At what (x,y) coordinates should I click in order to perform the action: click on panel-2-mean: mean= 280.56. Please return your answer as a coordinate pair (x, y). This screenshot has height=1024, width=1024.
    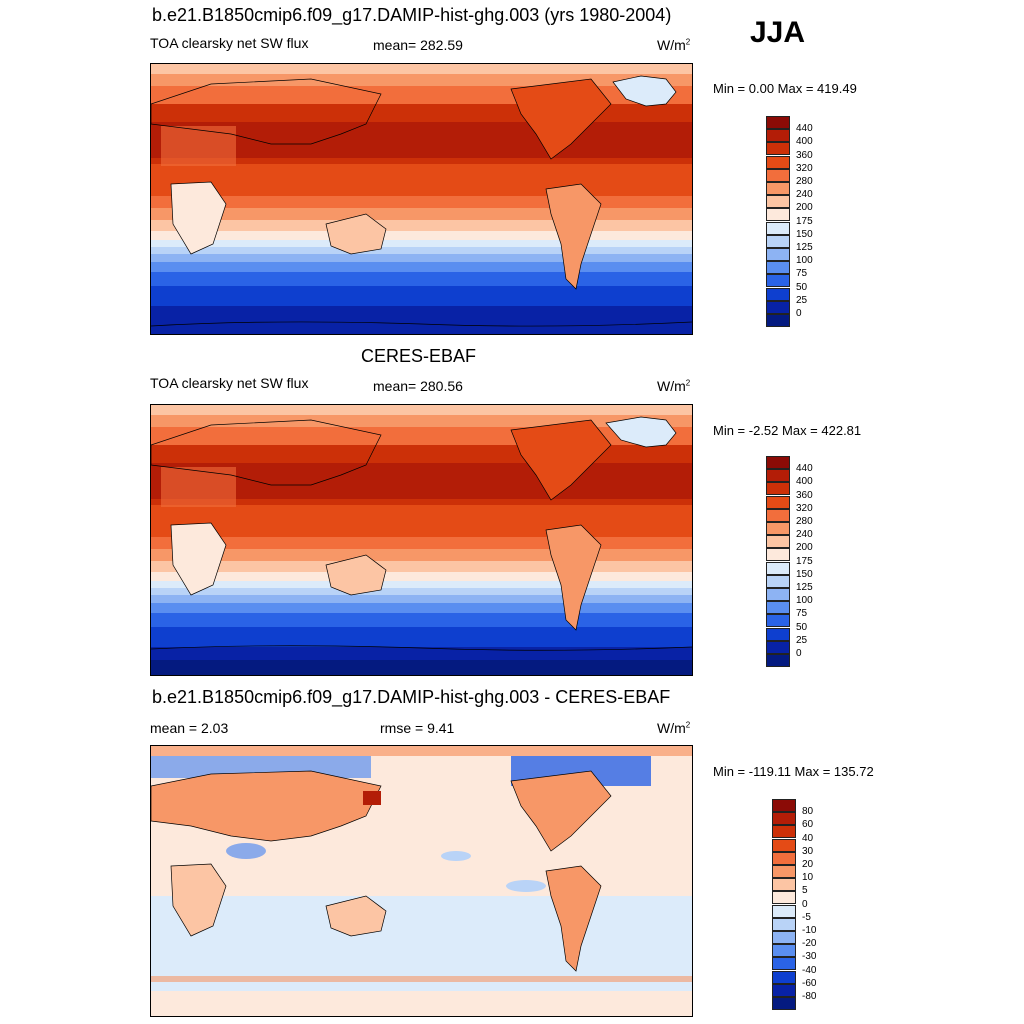
    Looking at the image, I should click on (418, 386).